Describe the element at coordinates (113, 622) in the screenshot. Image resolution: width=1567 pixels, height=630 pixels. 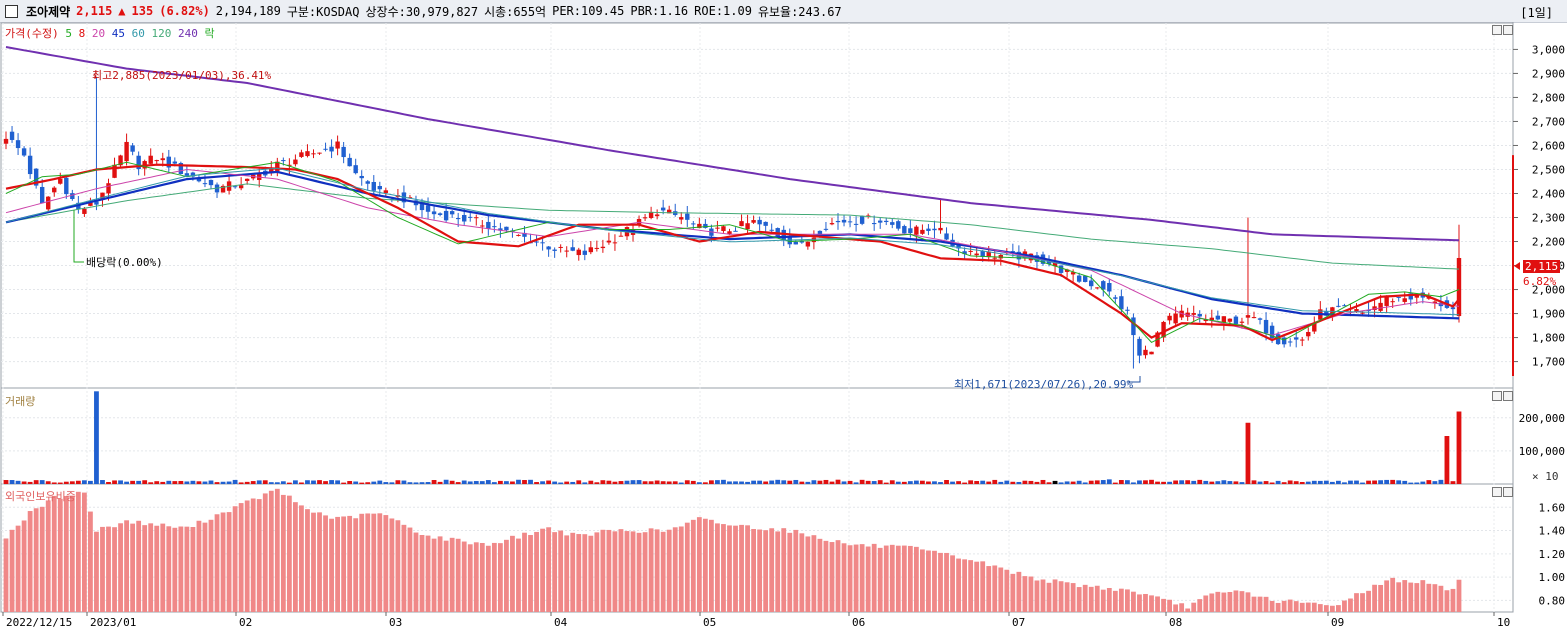
I see `x-tick-label: 2023/01` at that location.